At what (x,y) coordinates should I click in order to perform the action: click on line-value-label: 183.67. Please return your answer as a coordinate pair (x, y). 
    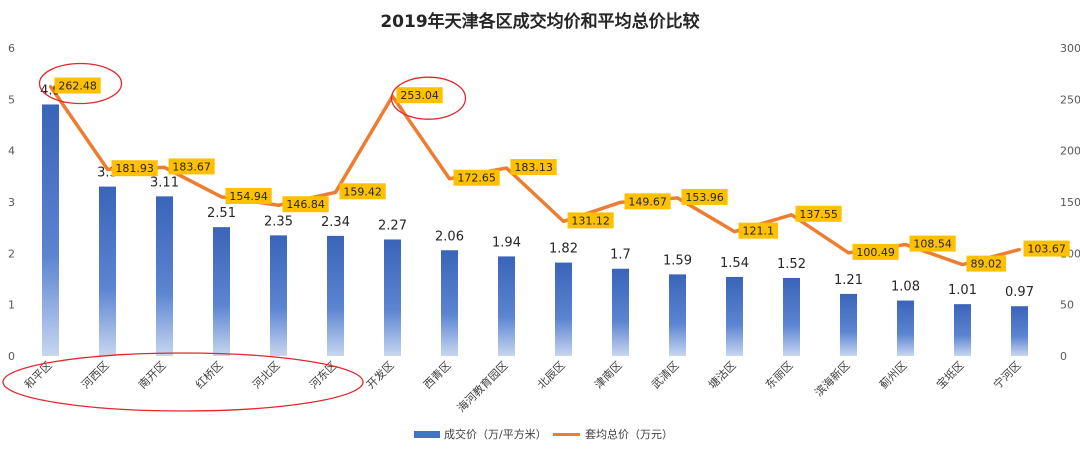
    Looking at the image, I should click on (191, 166).